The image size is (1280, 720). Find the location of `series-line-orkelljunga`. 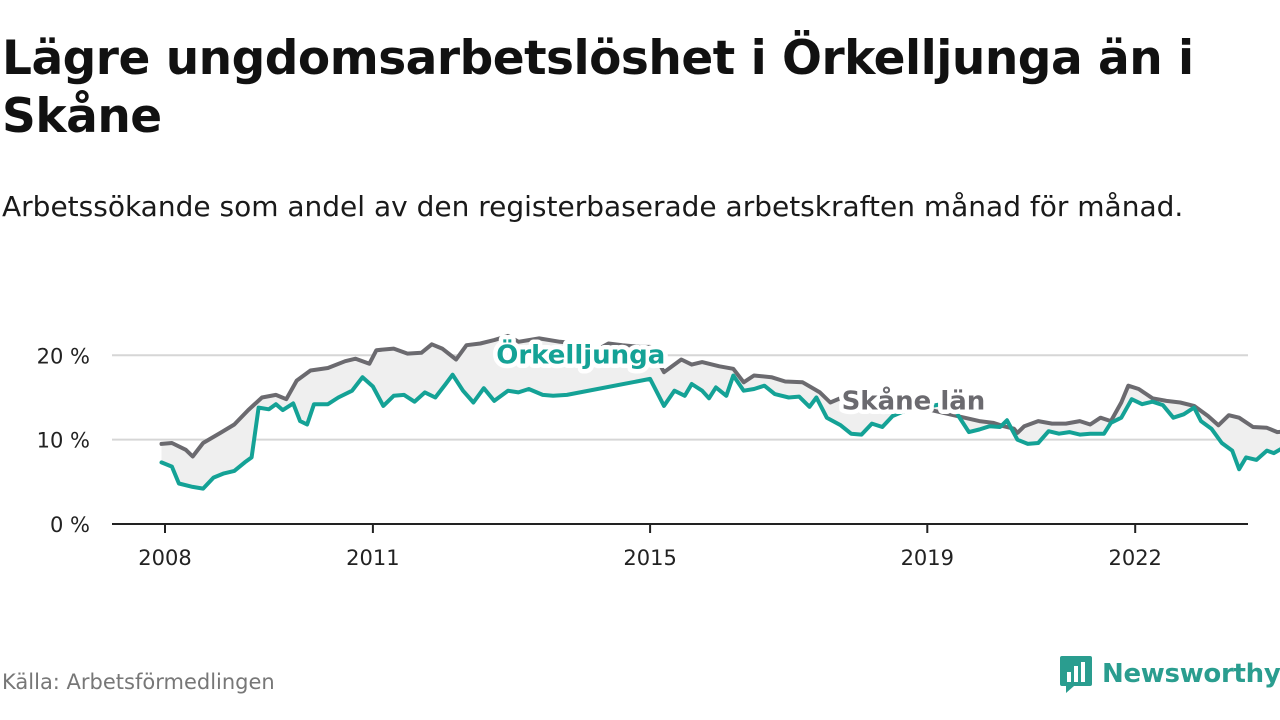

series-line-orkelljunga is located at coordinates (719, 431).